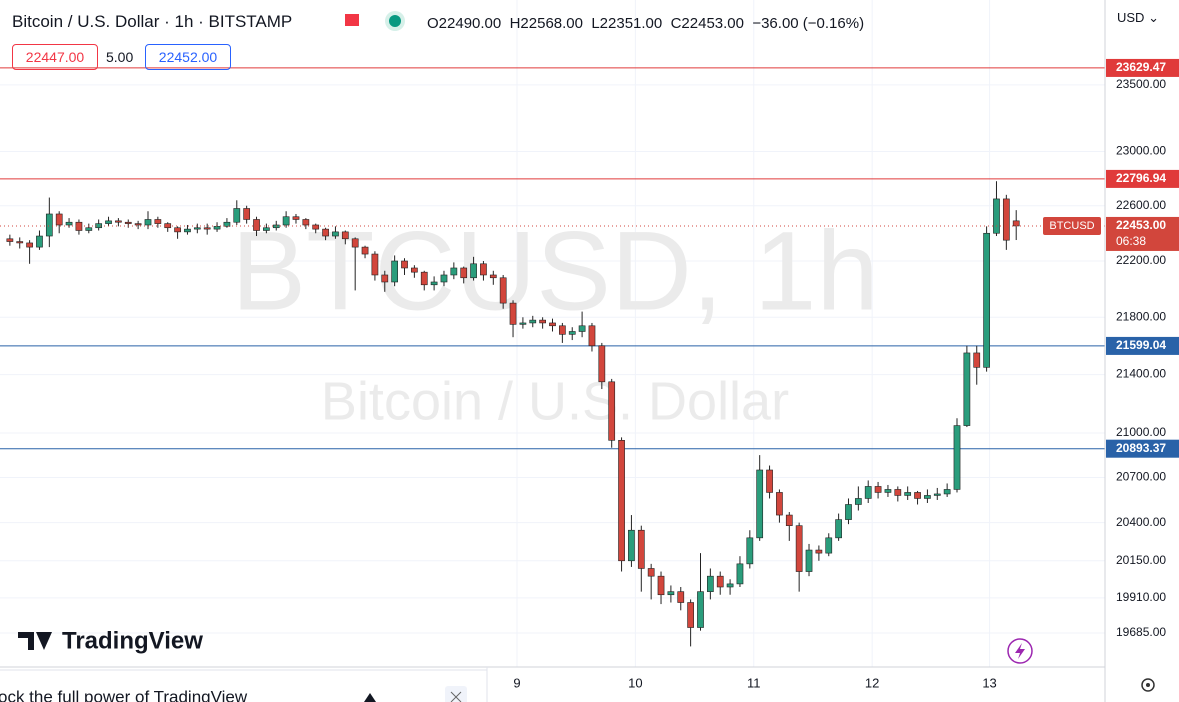  I want to click on currency: USD ⌄, so click(1138, 17).